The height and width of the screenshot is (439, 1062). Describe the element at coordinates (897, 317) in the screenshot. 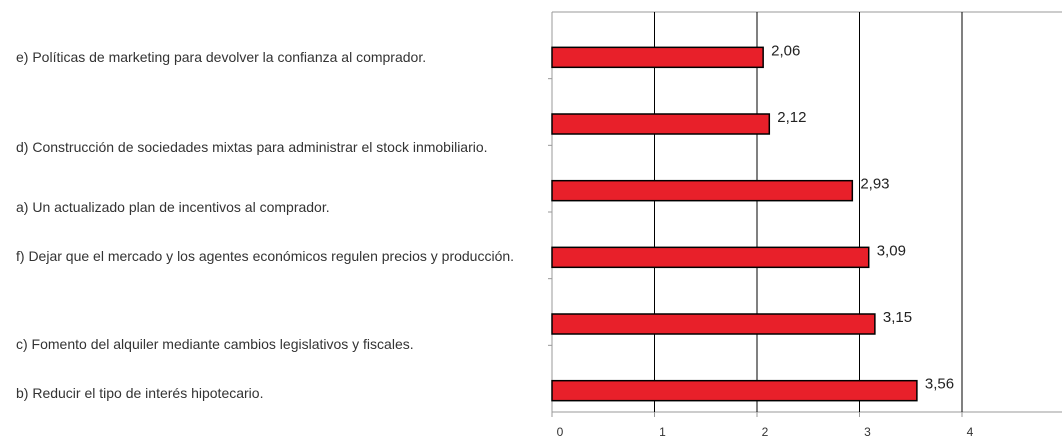

I see `value-label: 3,15` at that location.